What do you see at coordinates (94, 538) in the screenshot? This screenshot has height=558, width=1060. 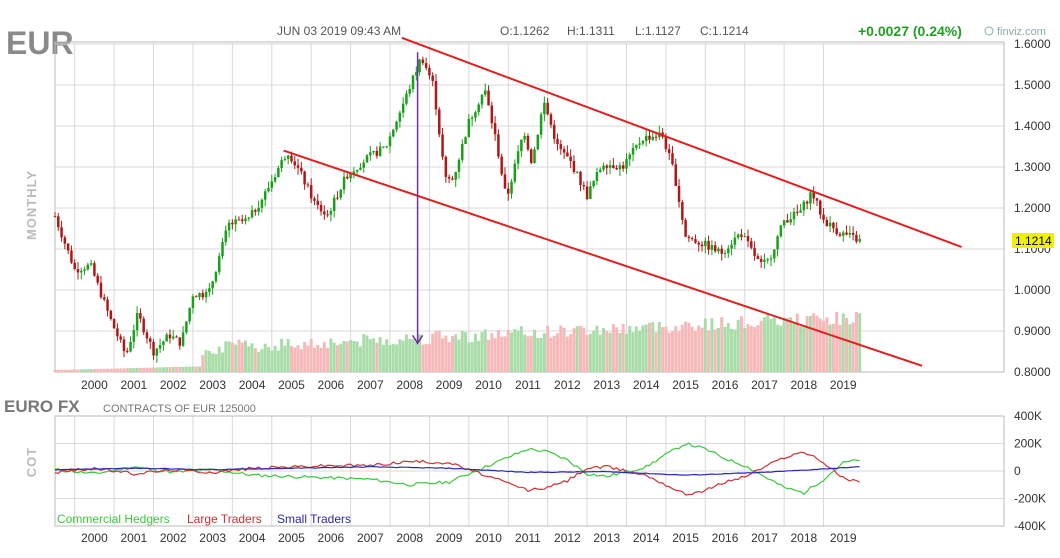 I see `cot-year-label: 2000` at bounding box center [94, 538].